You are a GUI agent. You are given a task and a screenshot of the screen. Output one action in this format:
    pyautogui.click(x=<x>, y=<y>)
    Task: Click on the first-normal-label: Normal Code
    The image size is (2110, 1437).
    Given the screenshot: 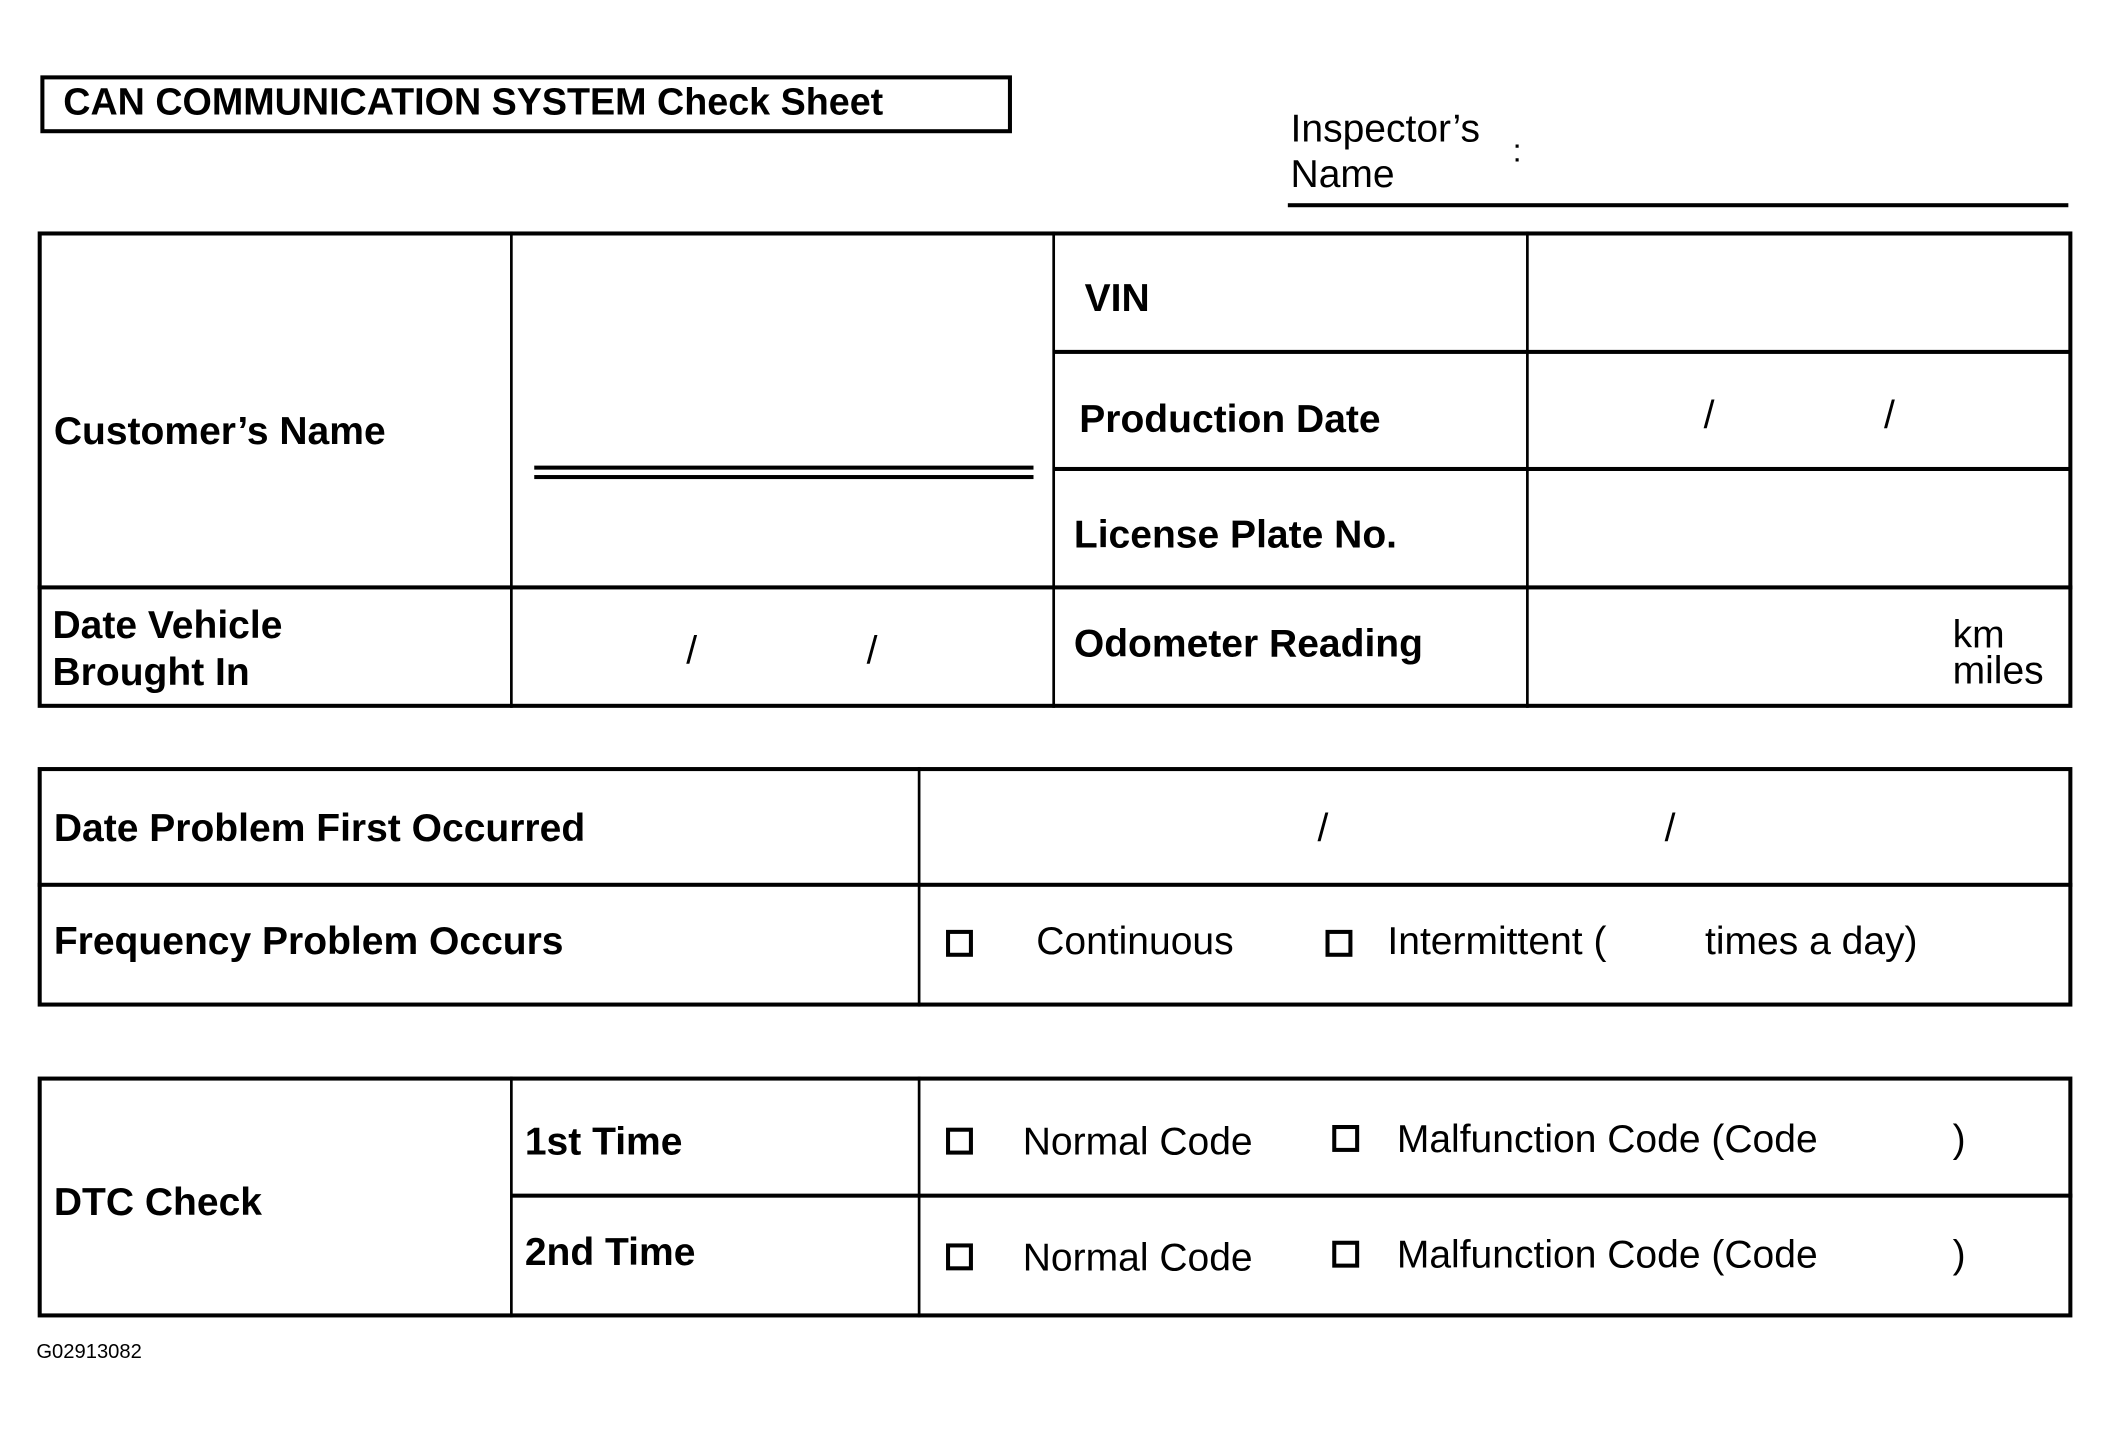 What is the action you would take?
    pyautogui.click(x=1137, y=1142)
    